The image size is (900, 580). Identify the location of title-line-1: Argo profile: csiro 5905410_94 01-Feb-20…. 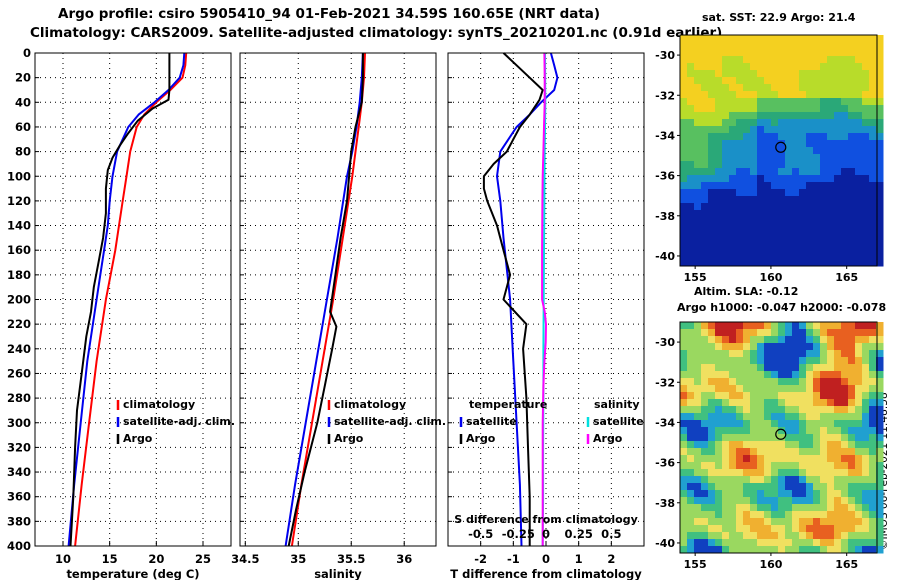
(329, 14).